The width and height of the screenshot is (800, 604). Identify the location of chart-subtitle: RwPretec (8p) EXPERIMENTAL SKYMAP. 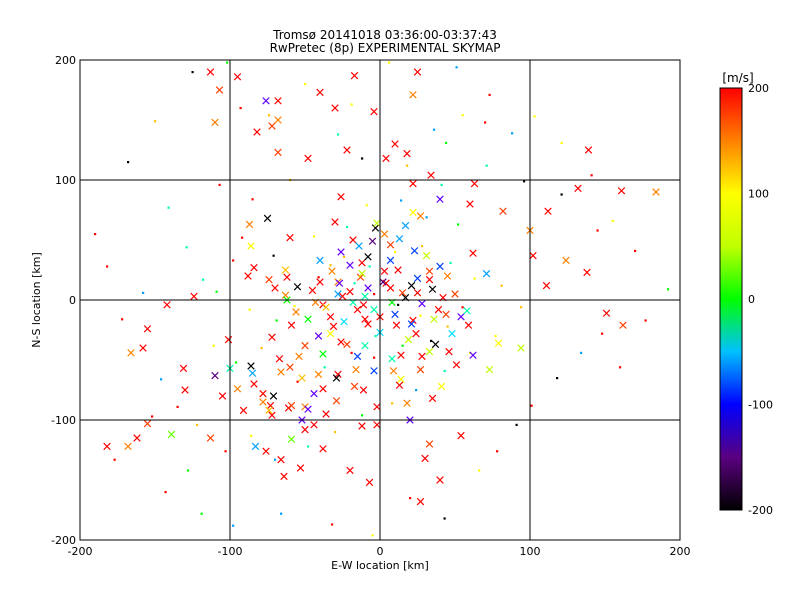
(385, 48).